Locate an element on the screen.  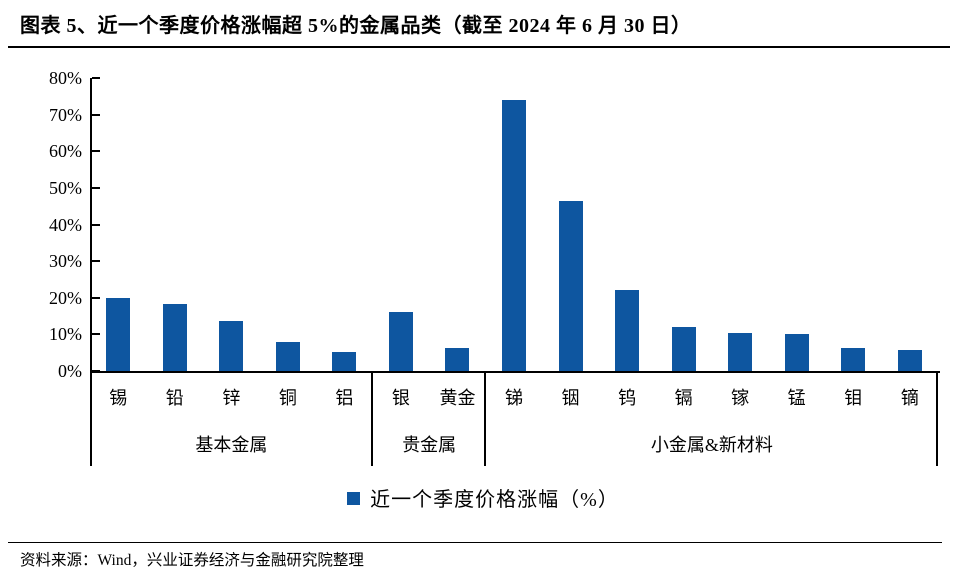
bar-黄金 is located at coordinates (457, 359).